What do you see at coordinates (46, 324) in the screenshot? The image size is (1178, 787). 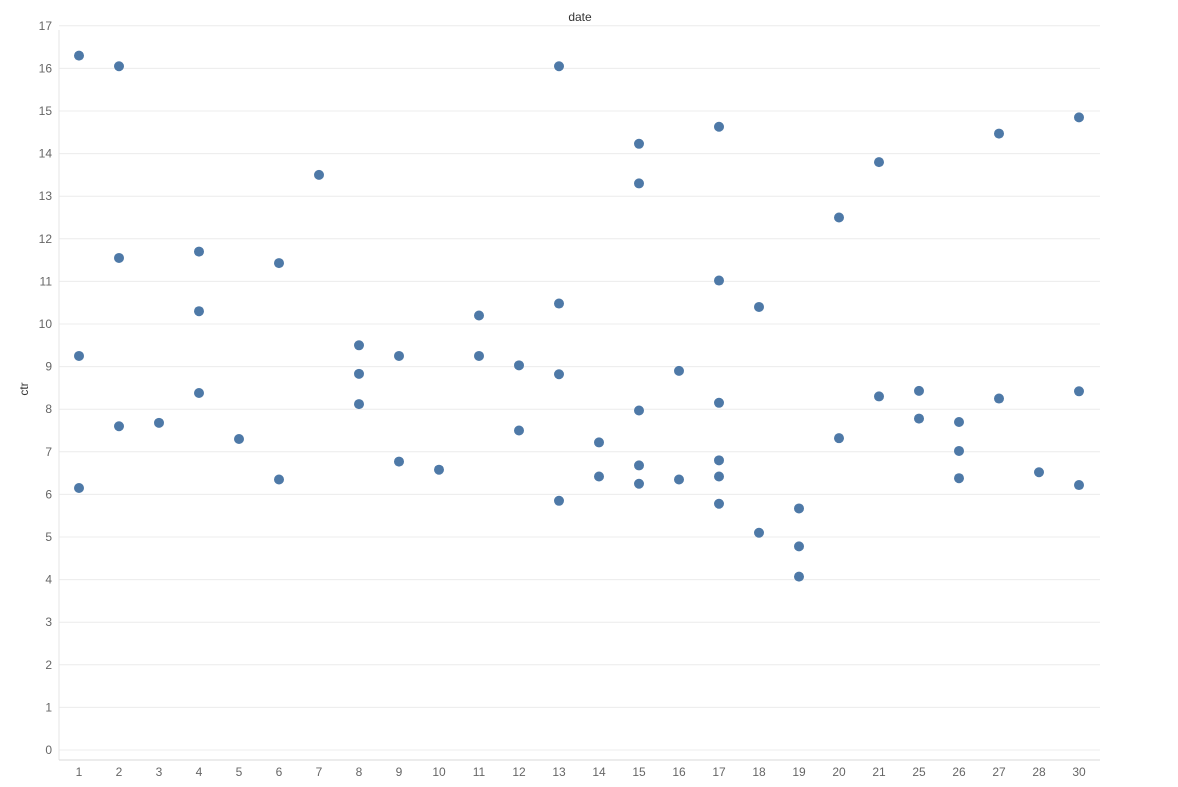 I see `y-tick-label: 10` at bounding box center [46, 324].